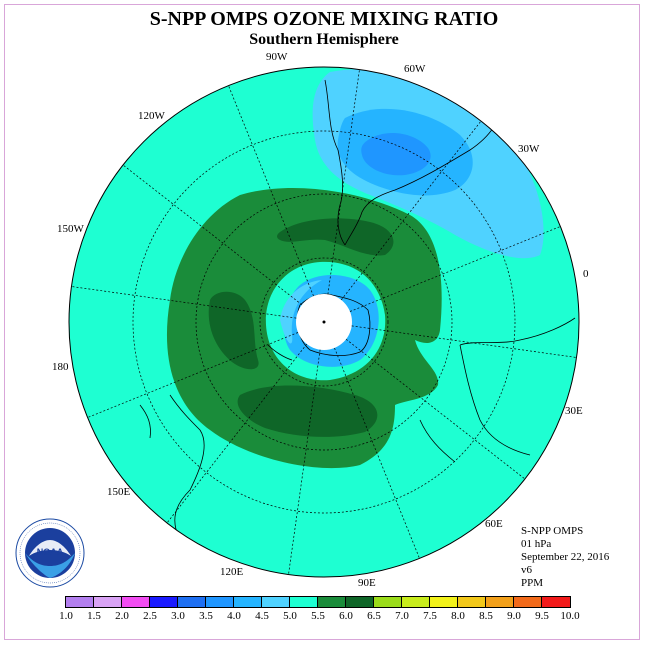  I want to click on ozone-region-dark-blue, so click(396, 154).